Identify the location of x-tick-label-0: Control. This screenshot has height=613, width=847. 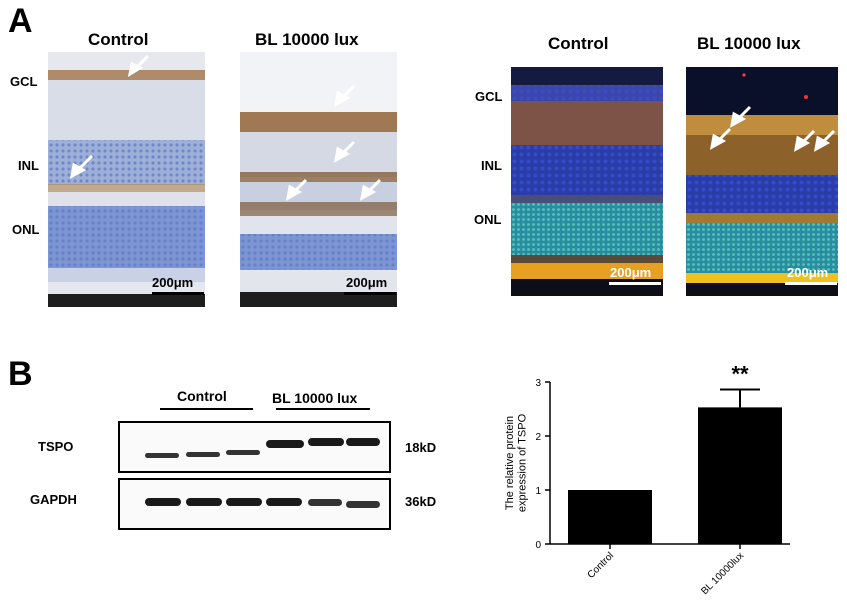
(601, 565).